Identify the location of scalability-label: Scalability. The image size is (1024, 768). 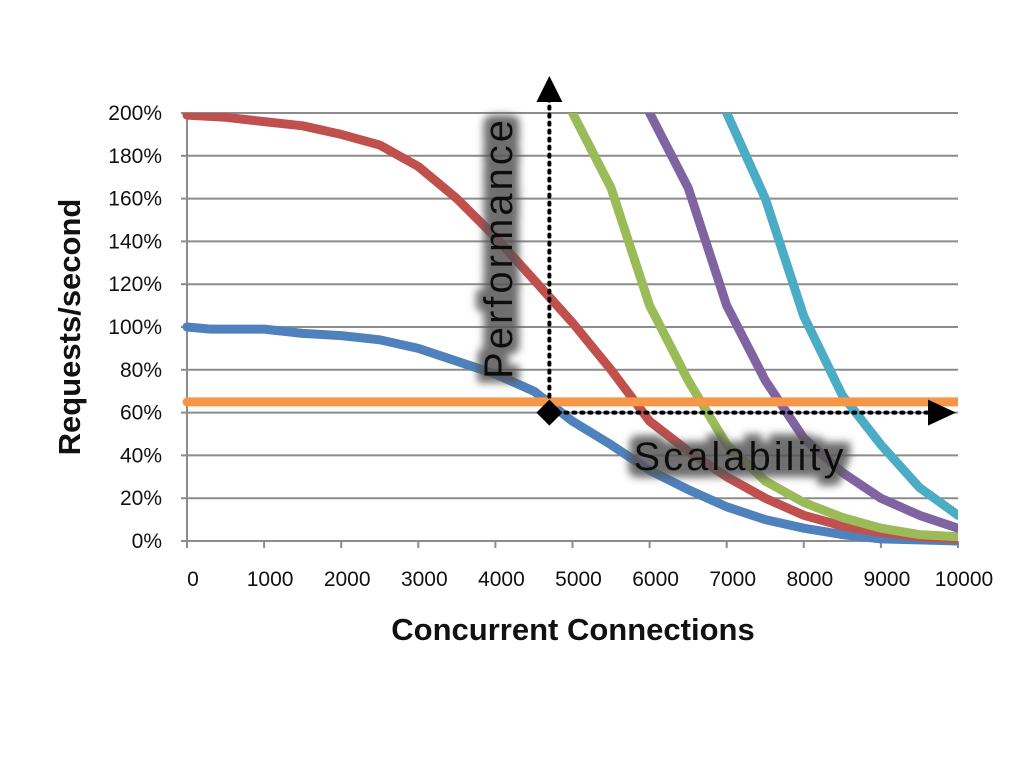
(739, 457).